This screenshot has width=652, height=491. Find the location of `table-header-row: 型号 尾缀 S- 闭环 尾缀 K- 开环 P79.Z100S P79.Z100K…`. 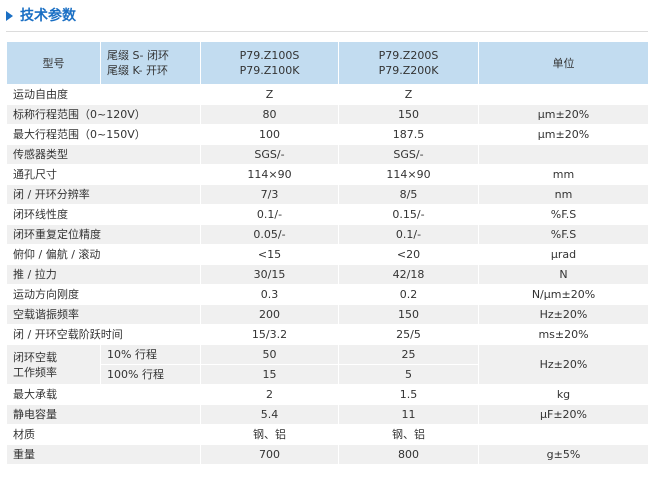

table-header-row: 型号 尾缀 S- 闭环 尾缀 K- 开环 P79.Z100S P79.Z100K… is located at coordinates (327, 63).